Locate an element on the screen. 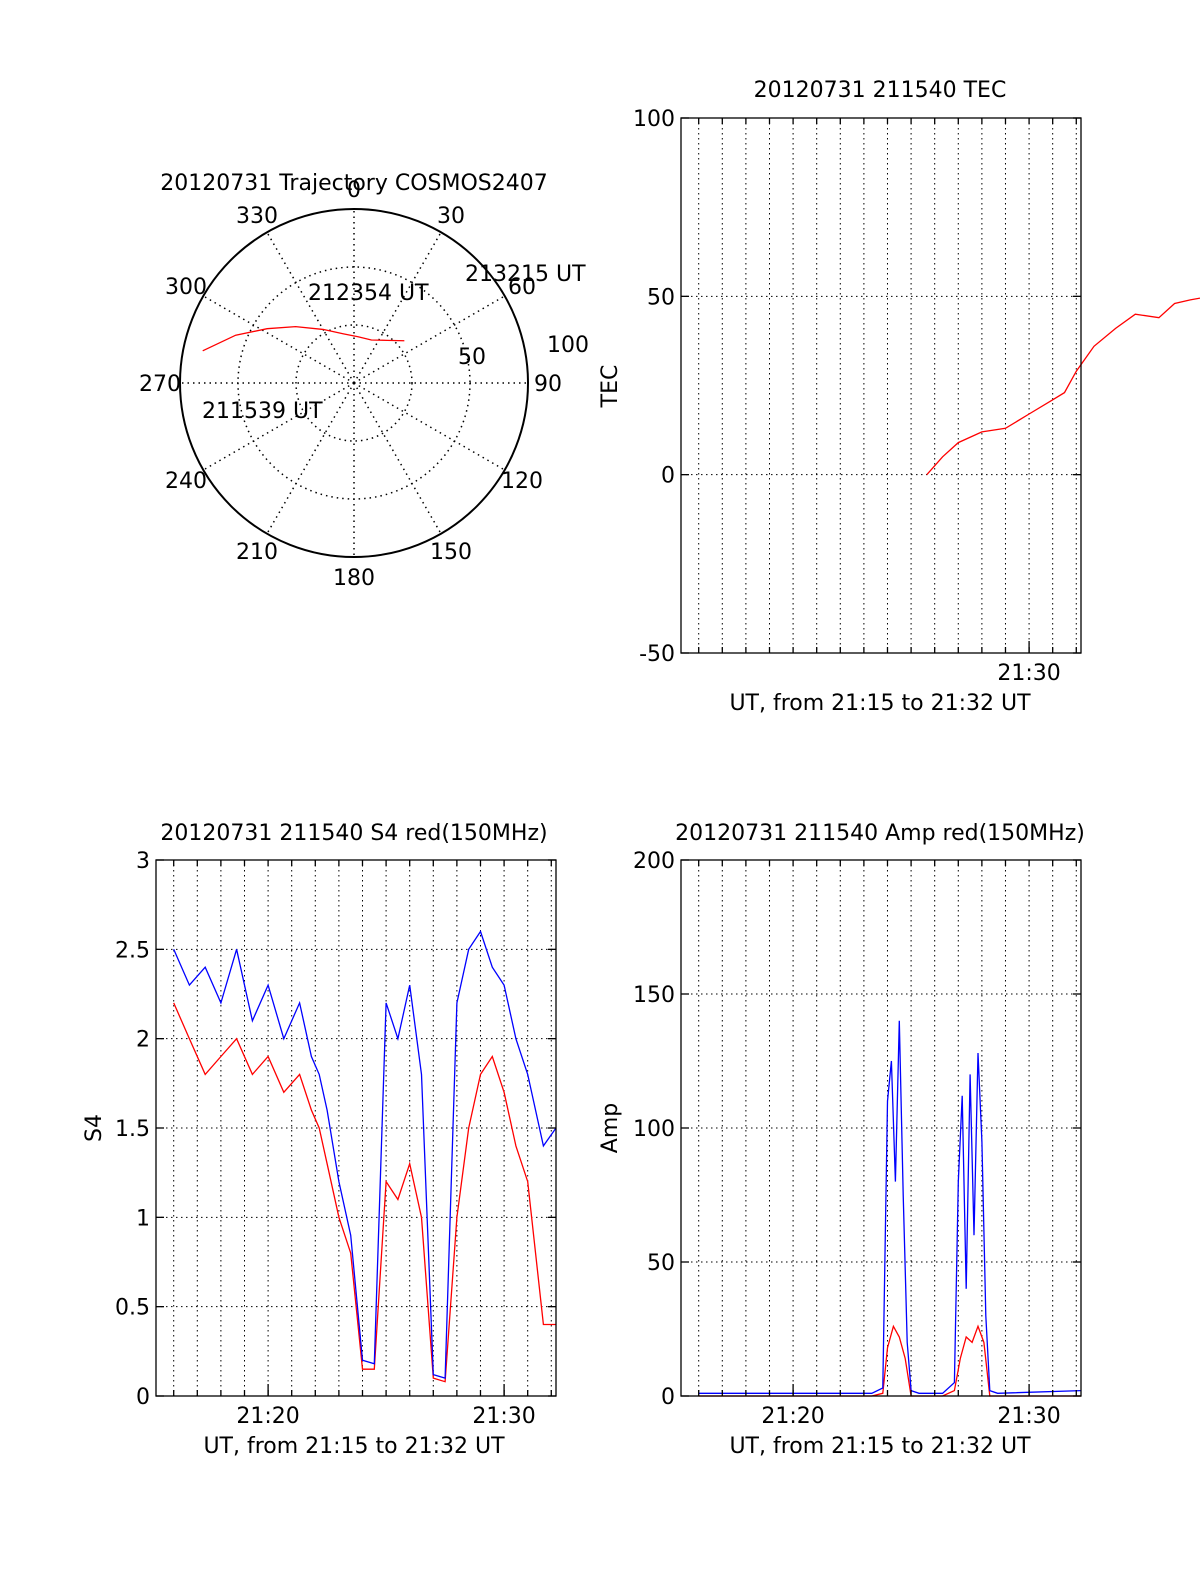  polar-azimuth-label: 240 is located at coordinates (186, 481).